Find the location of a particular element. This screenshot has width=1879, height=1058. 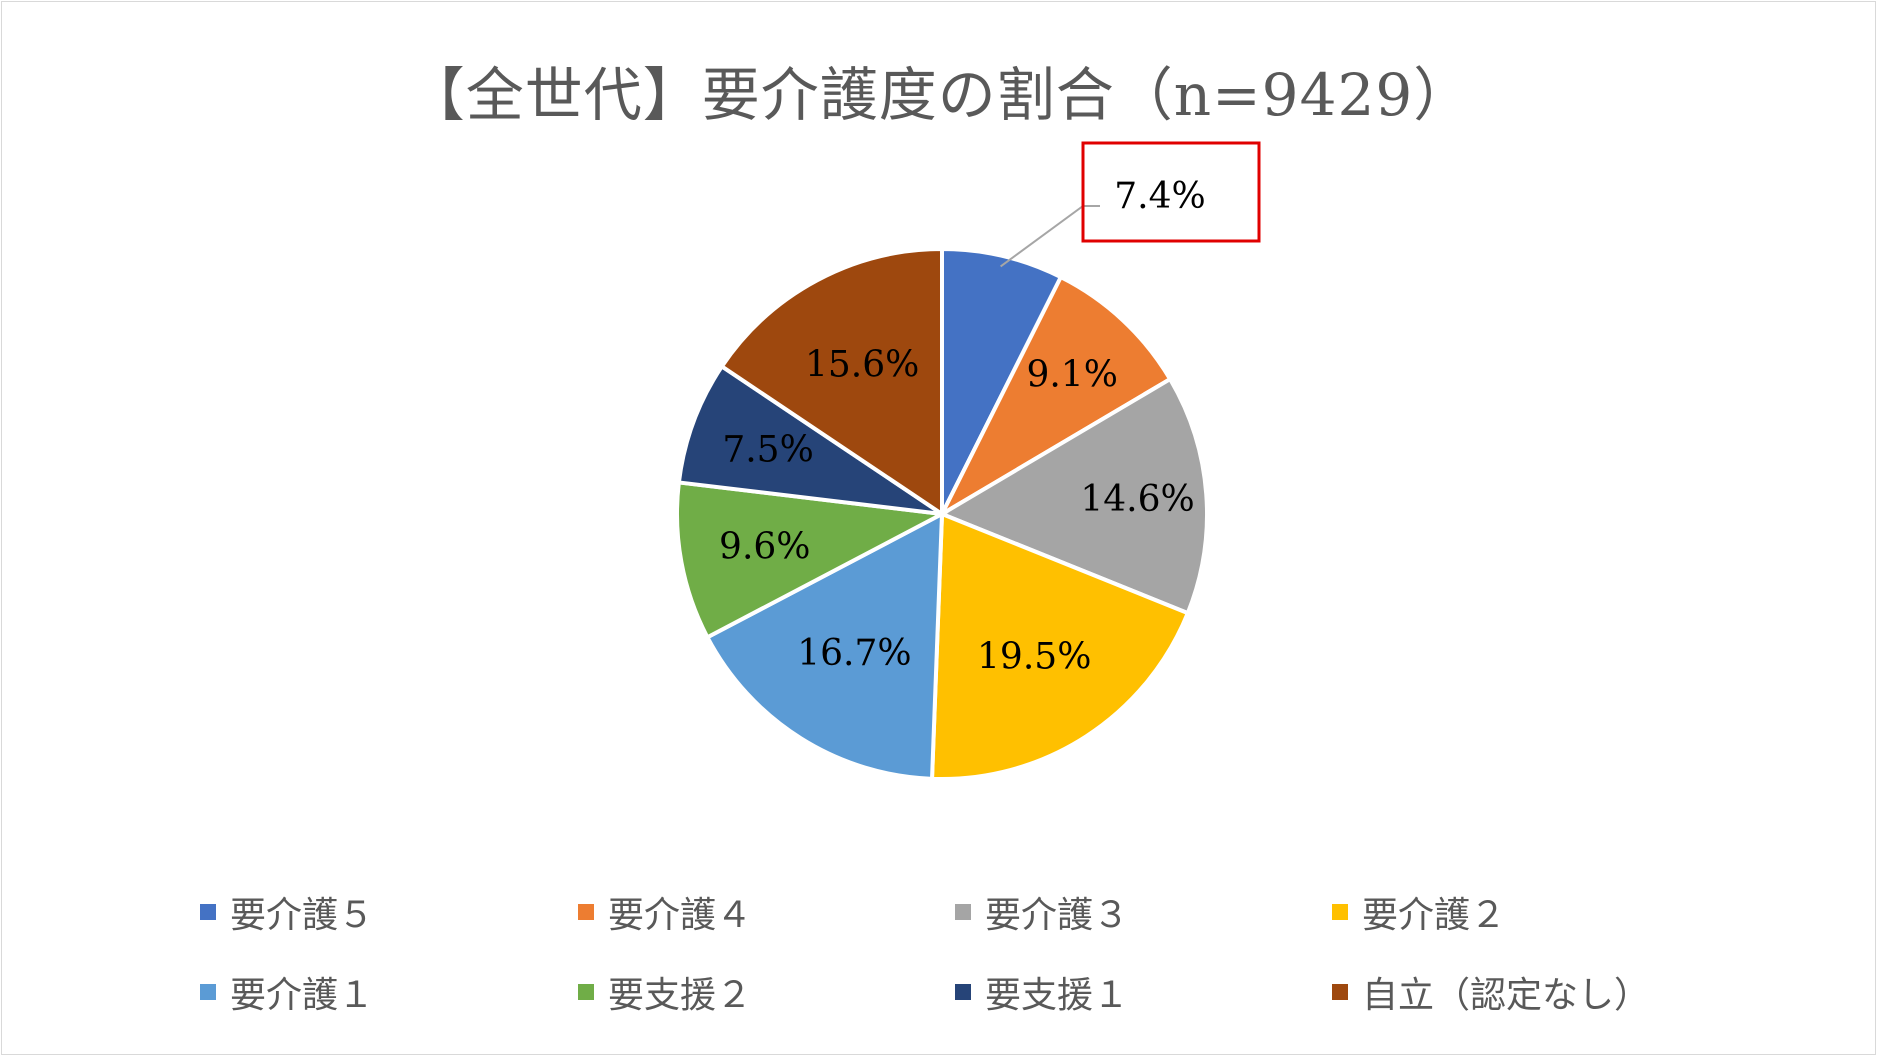

legend-item-6: 要支援２ is located at coordinates (665, 993).